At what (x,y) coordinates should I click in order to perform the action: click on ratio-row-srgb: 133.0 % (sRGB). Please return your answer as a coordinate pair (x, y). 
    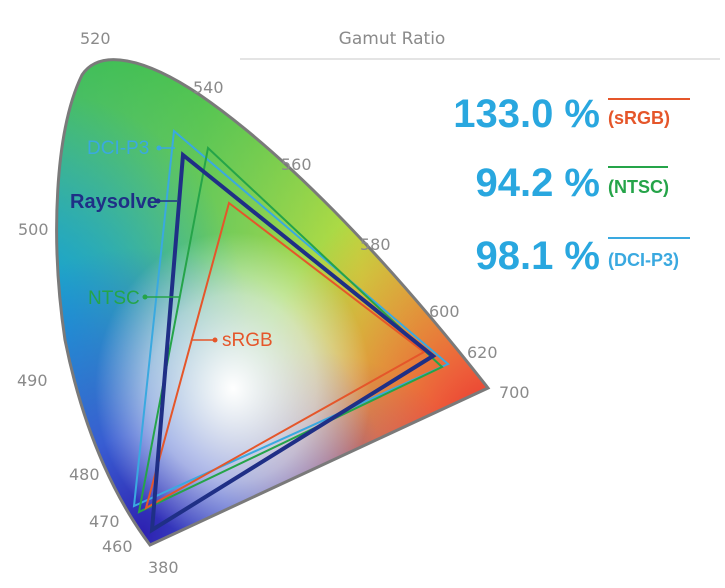
    Looking at the image, I should click on (571, 114).